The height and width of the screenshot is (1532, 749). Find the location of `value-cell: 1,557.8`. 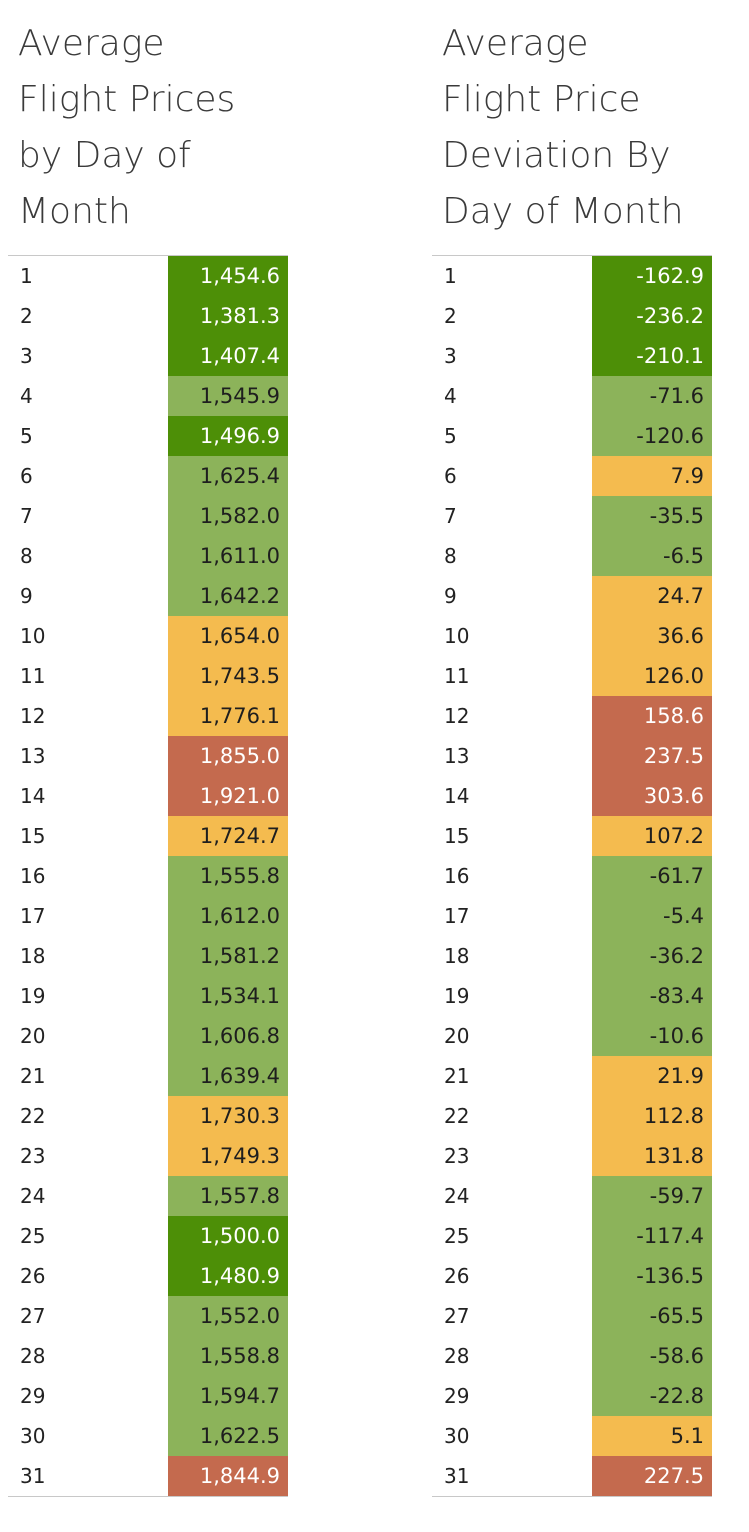

value-cell: 1,557.8 is located at coordinates (228, 1196).